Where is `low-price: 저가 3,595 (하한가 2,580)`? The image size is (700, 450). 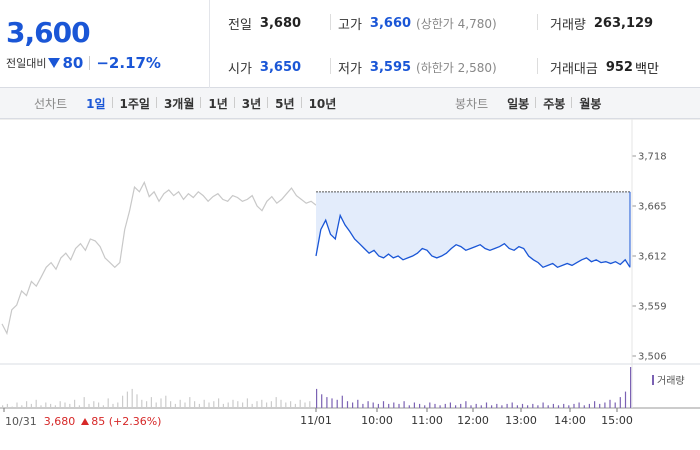
low-price: 저가 3,595 (하한가 2,580) is located at coordinates (417, 67).